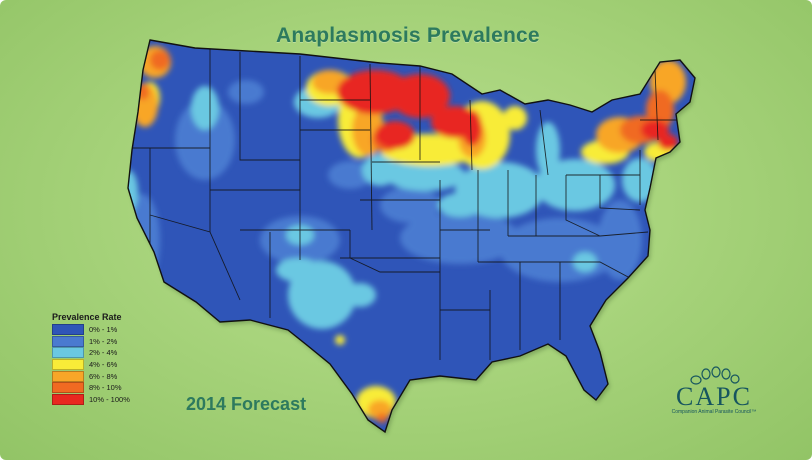  Describe the element at coordinates (103, 376) in the screenshot. I see `legend-label: 6% - 8%` at that location.